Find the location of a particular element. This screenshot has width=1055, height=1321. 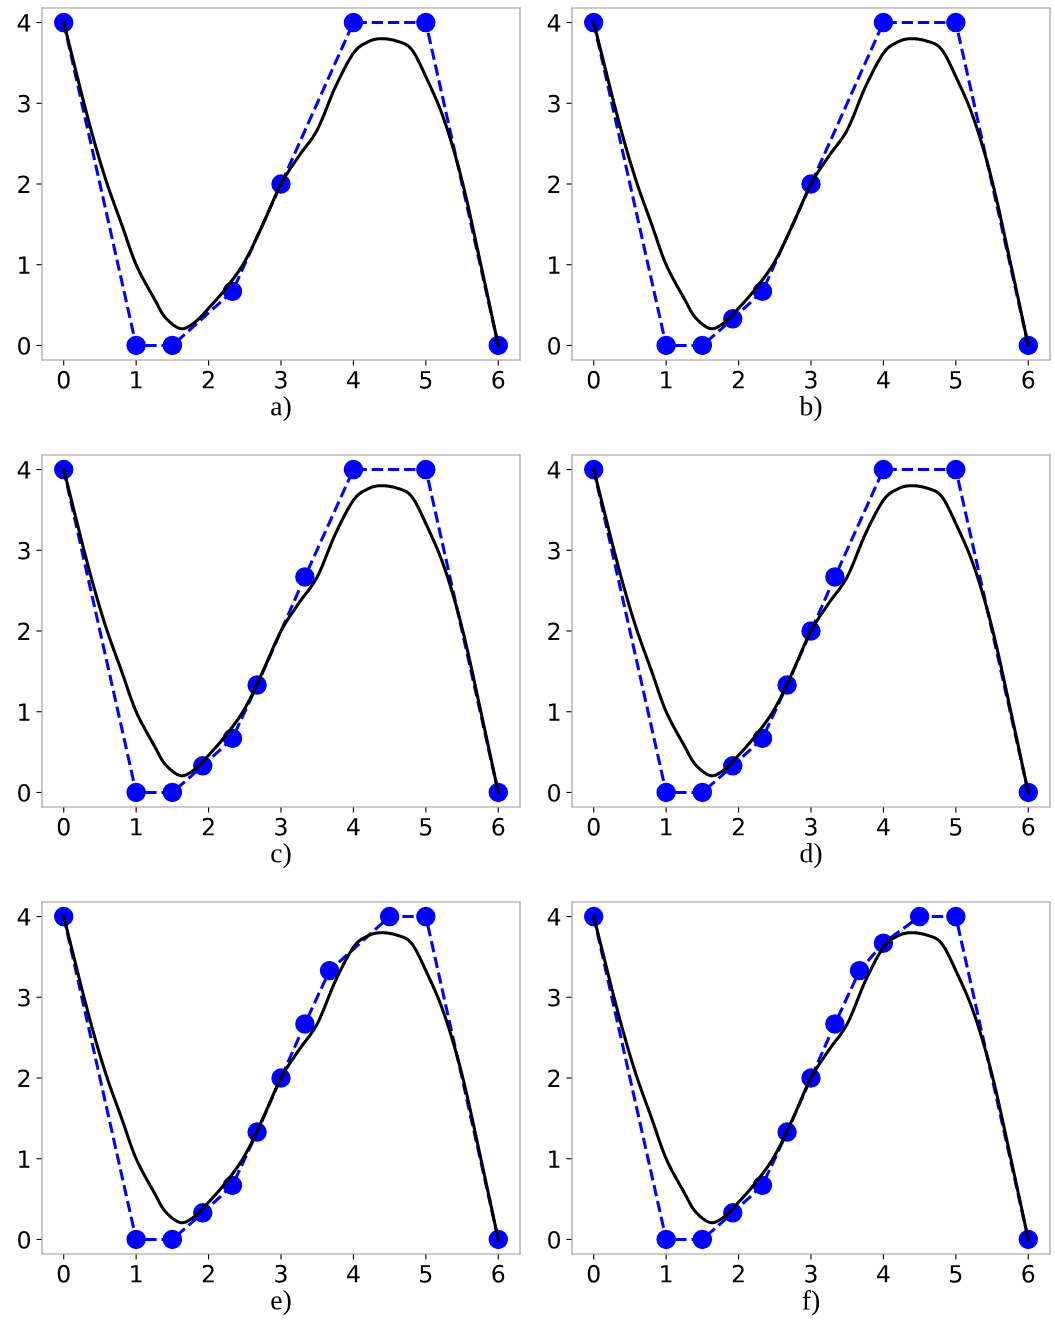

x-axis-title: a) is located at coordinates (281, 409).